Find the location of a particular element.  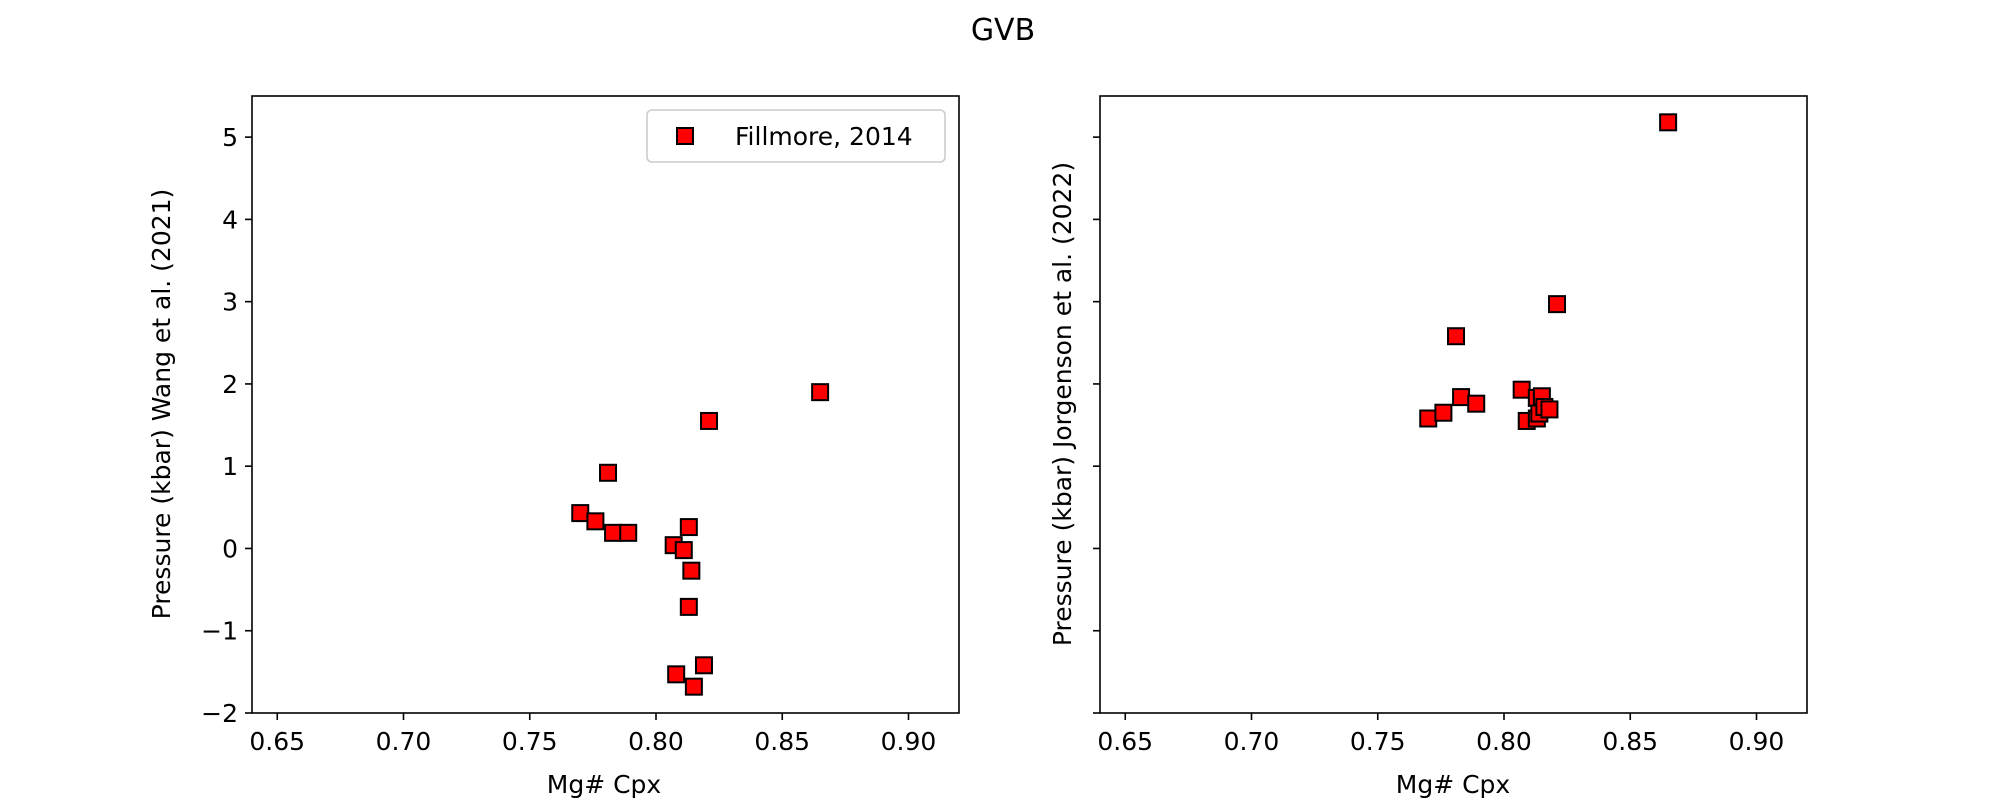

left-y-tick-label: 5 is located at coordinates (230, 137).